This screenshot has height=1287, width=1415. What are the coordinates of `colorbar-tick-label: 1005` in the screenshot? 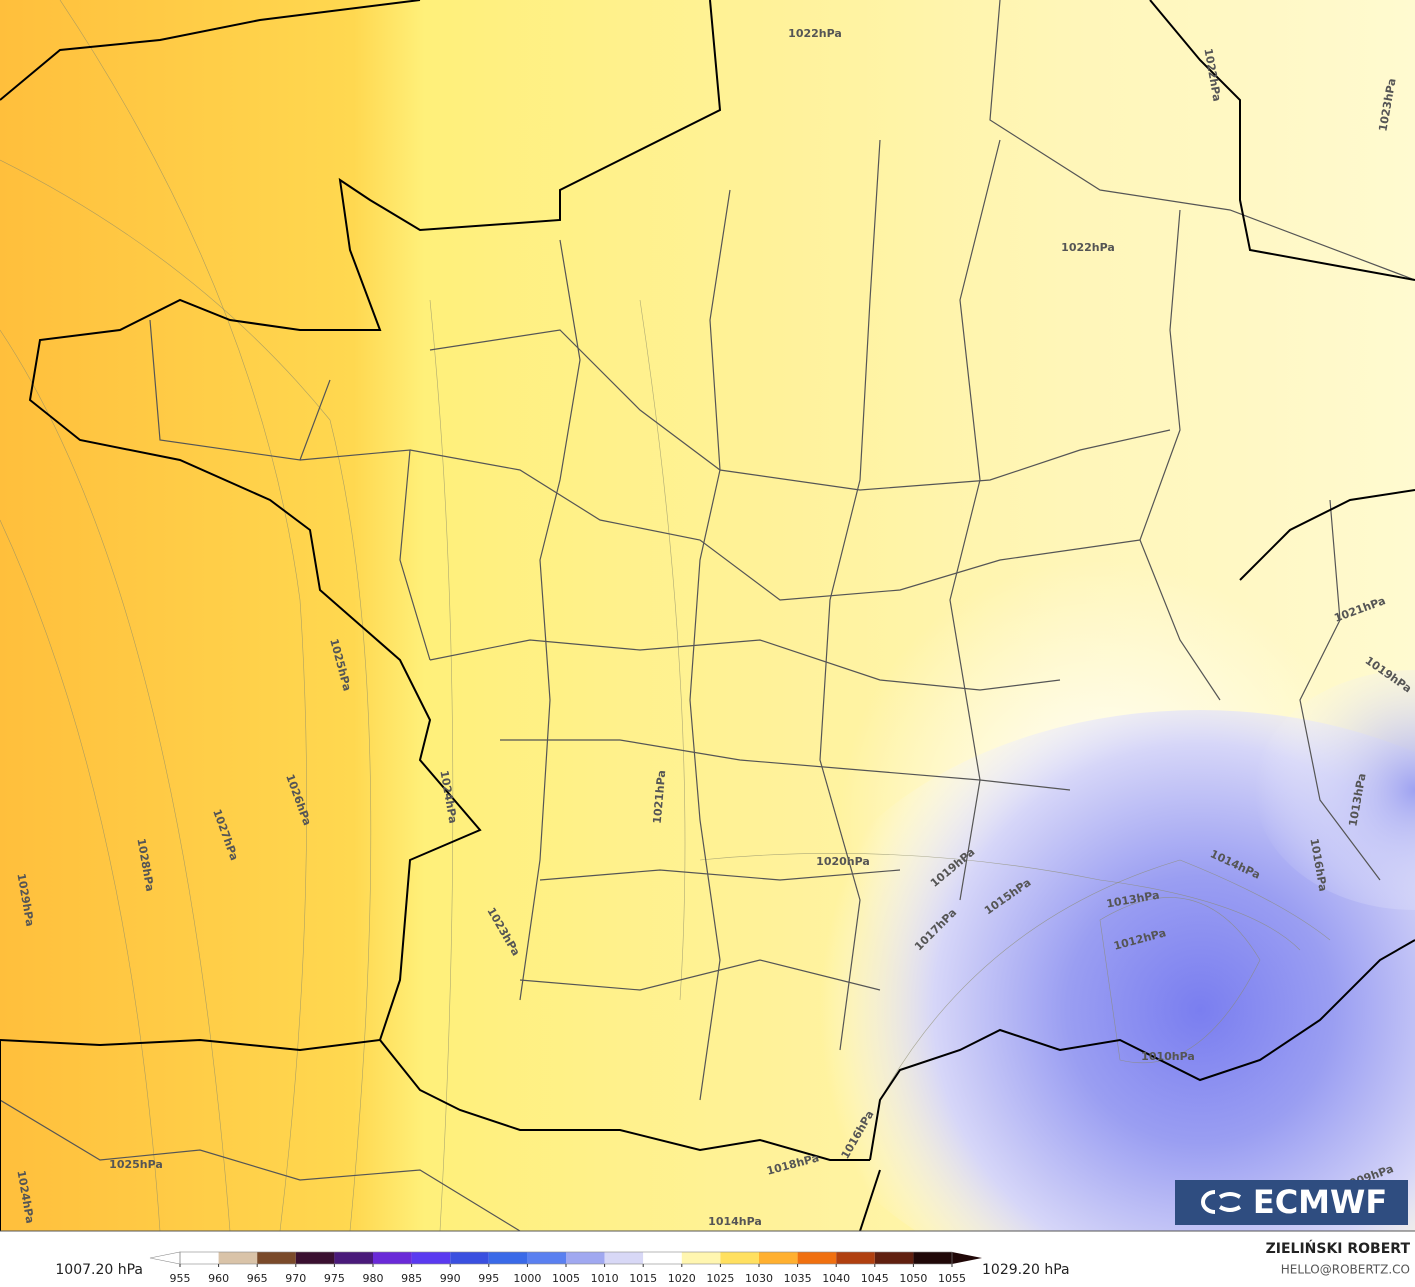 It's located at (566, 1278).